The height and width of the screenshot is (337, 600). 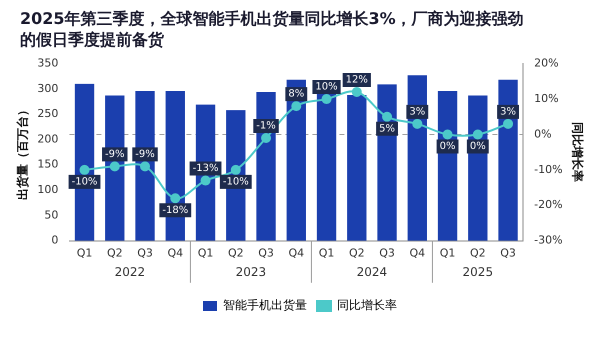 I want to click on data-label: -18%, so click(x=175, y=210).